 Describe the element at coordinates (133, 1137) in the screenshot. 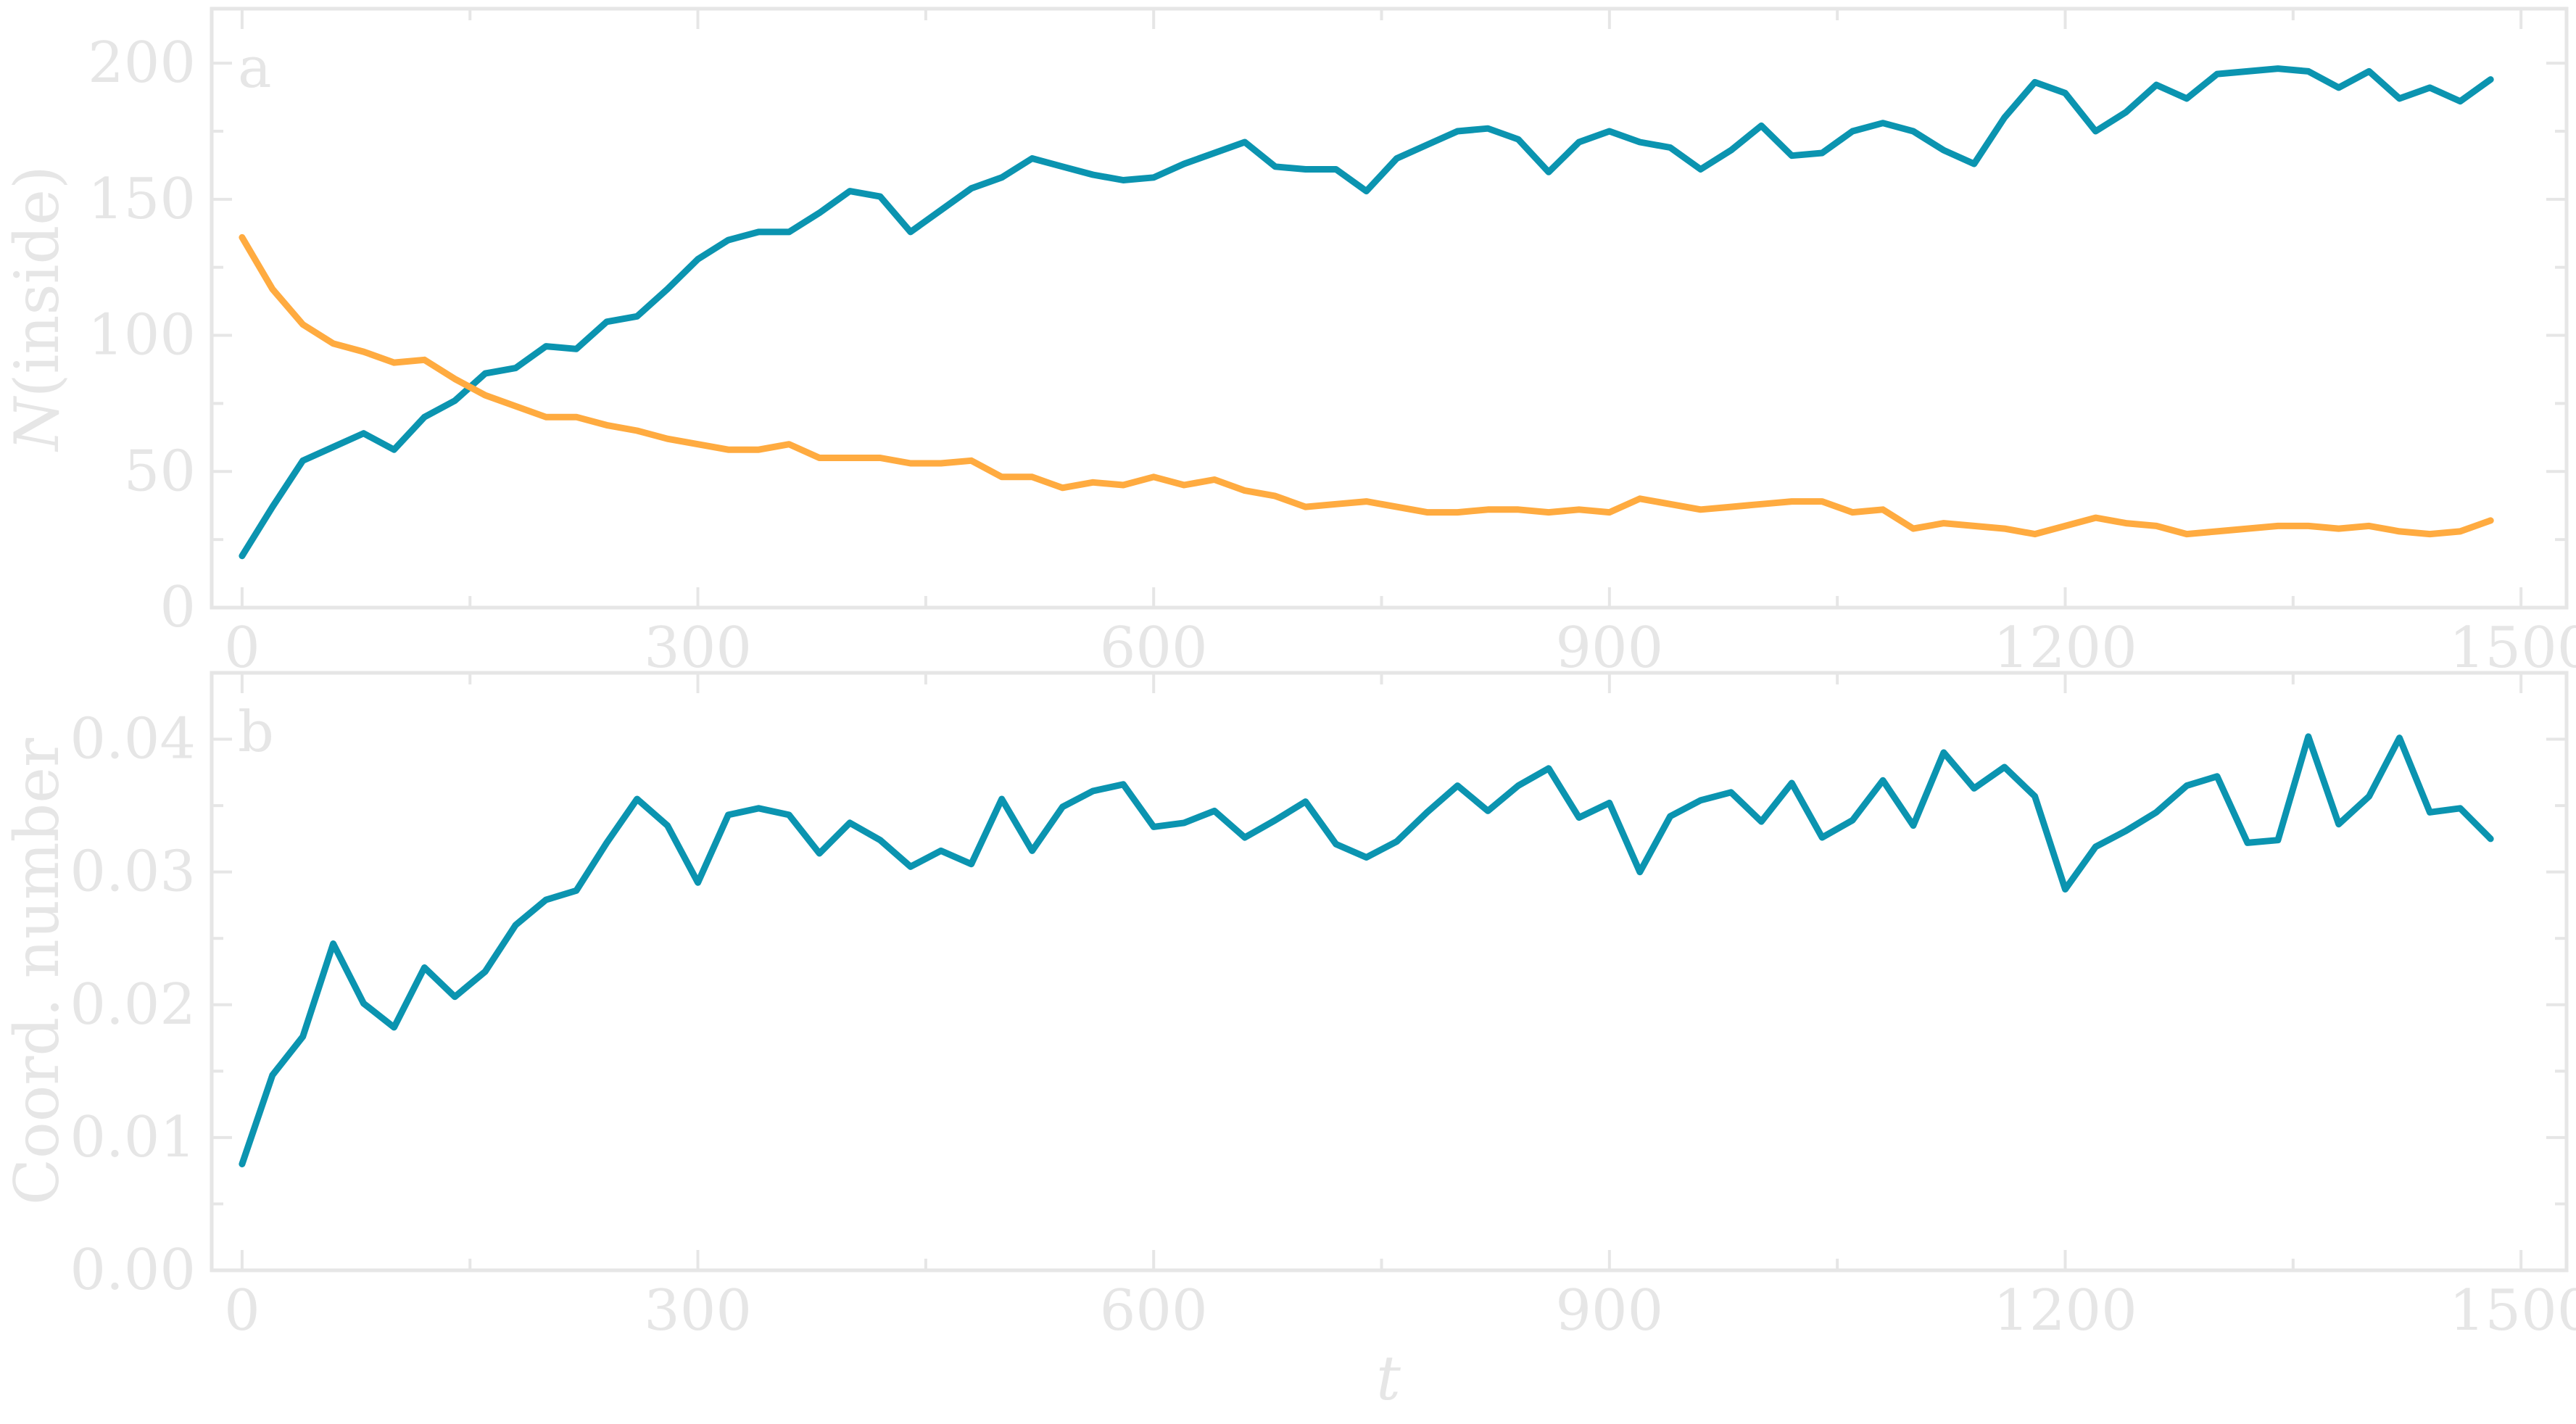

I see `y-tick-label: 0.01` at that location.